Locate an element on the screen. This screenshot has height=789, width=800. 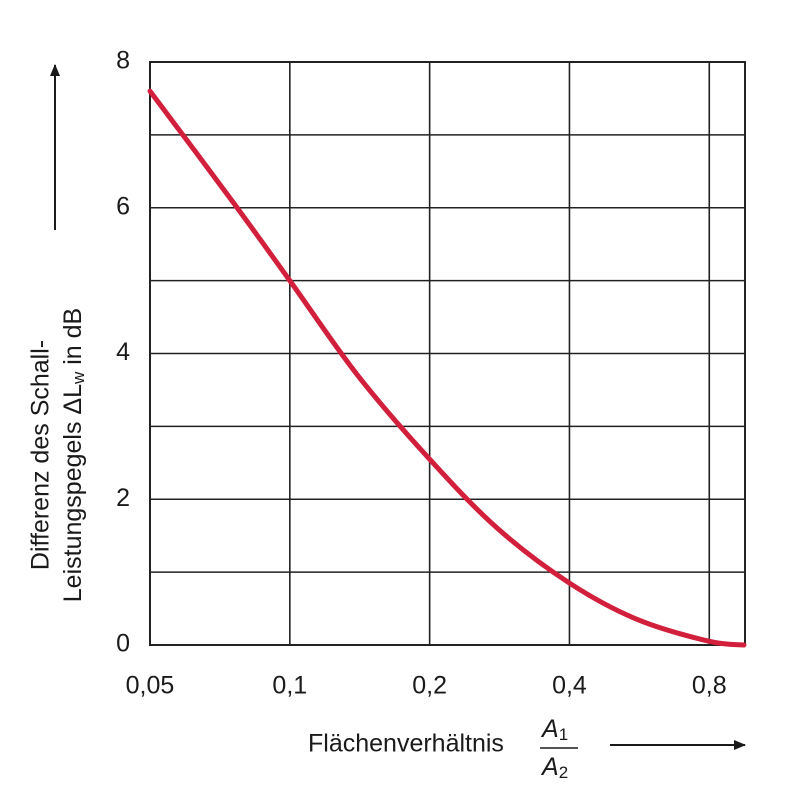
y-label-sub: w is located at coordinates (78, 378).